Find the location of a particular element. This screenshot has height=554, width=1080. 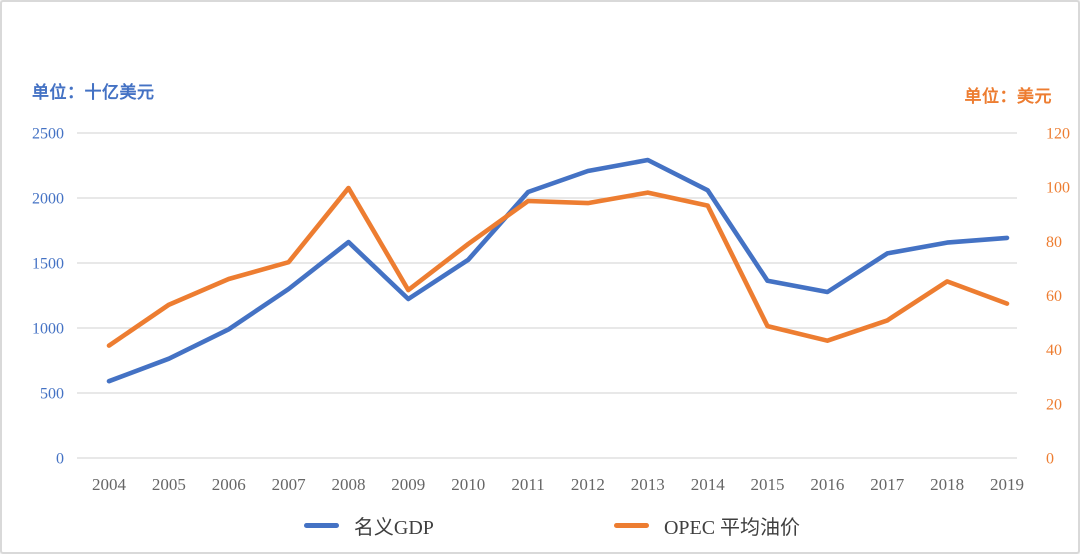

x-axis-tick-label: 2015 is located at coordinates (768, 484).